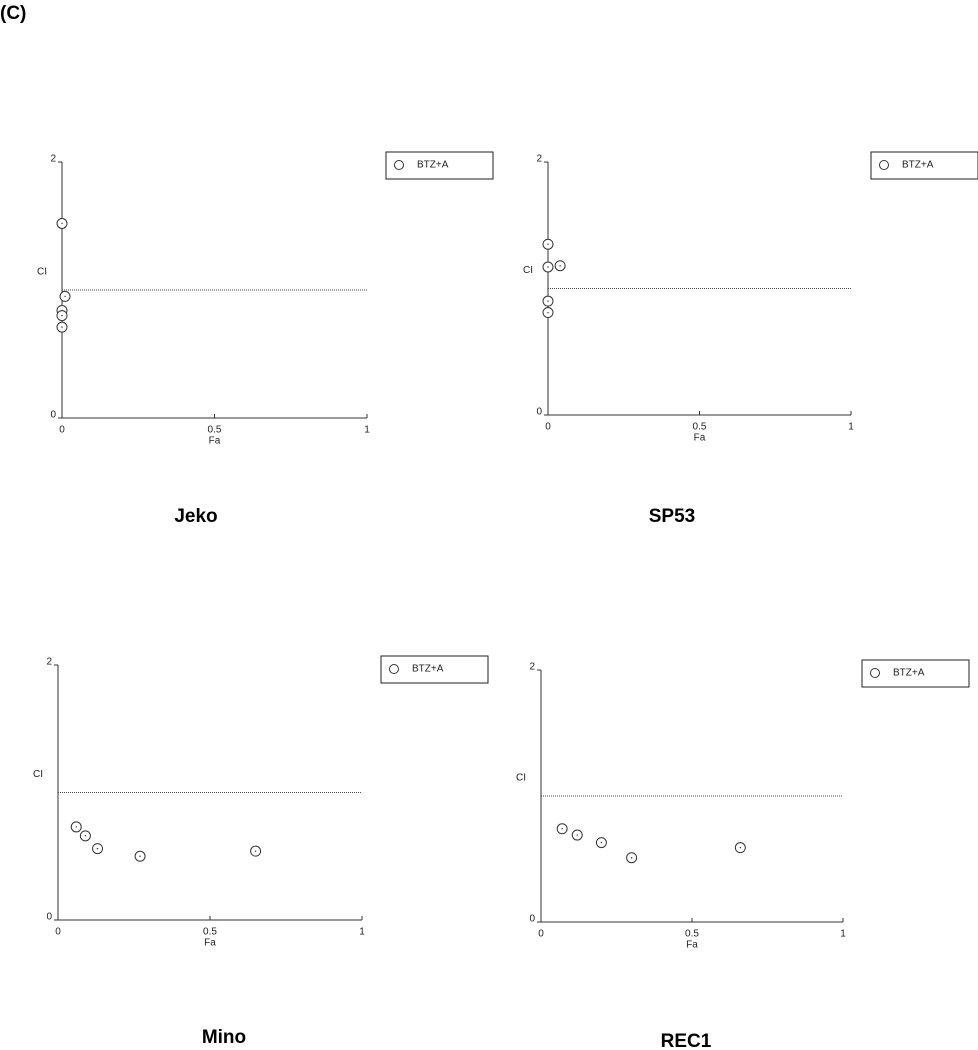  What do you see at coordinates (686, 1040) in the screenshot?
I see `chart-title: REC1` at bounding box center [686, 1040].